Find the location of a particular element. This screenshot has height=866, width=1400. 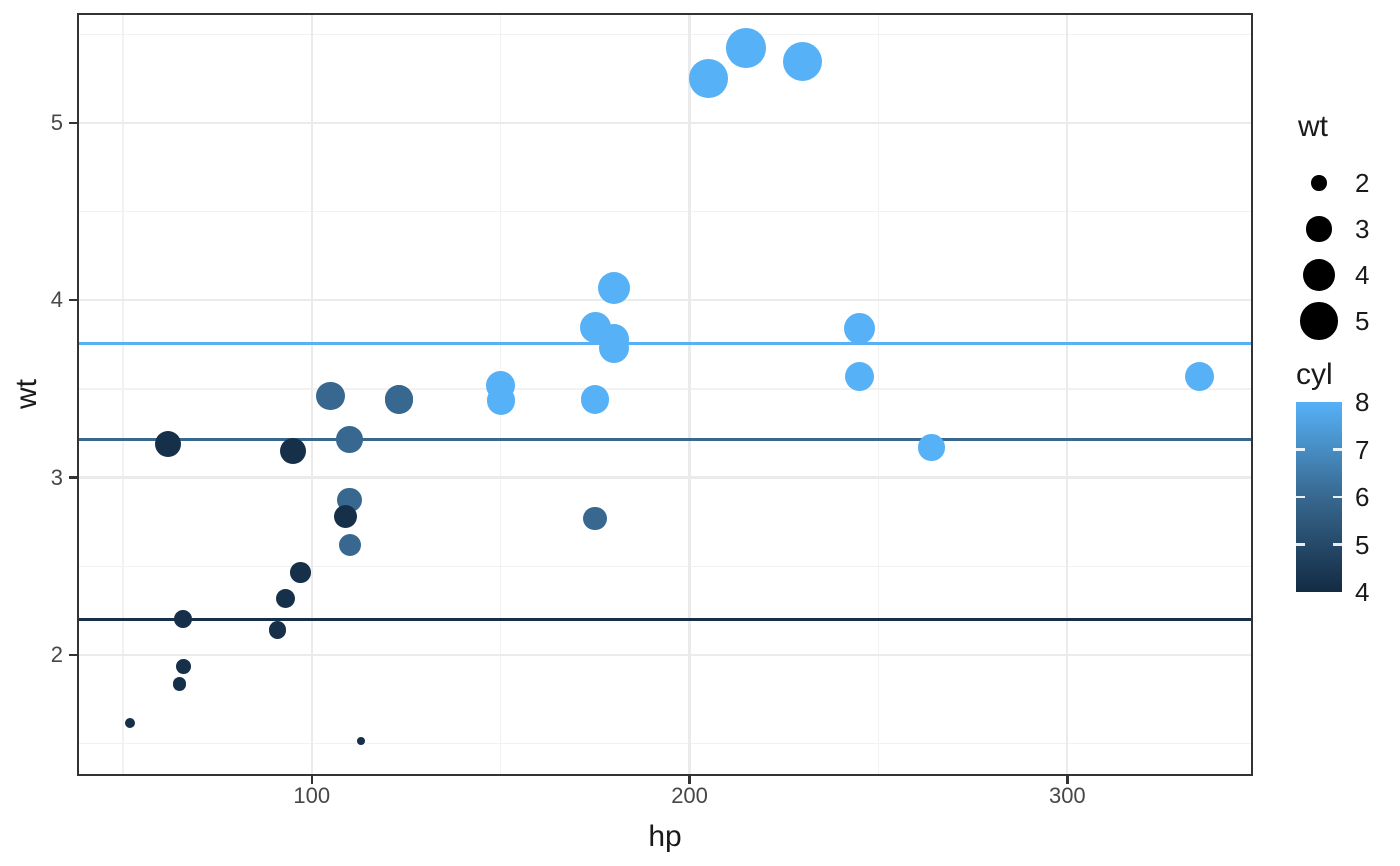

y-tick-label: 5 is located at coordinates (56, 122).